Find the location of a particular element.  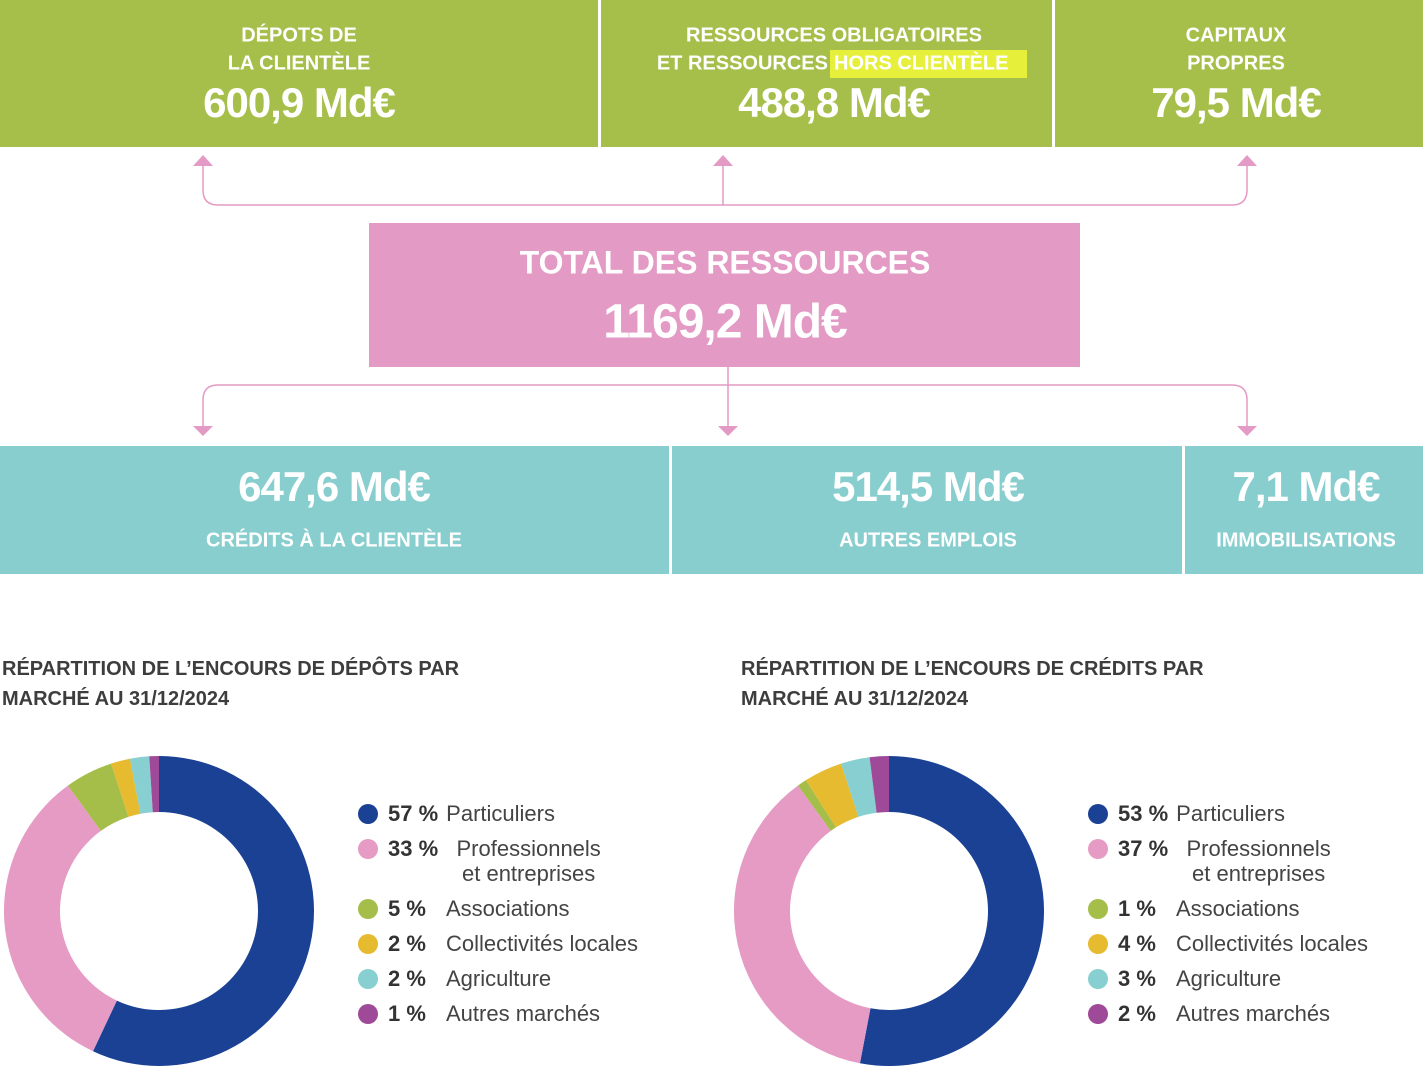

legend-item: 33 % Professionnels et entreprises is located at coordinates (498, 861).